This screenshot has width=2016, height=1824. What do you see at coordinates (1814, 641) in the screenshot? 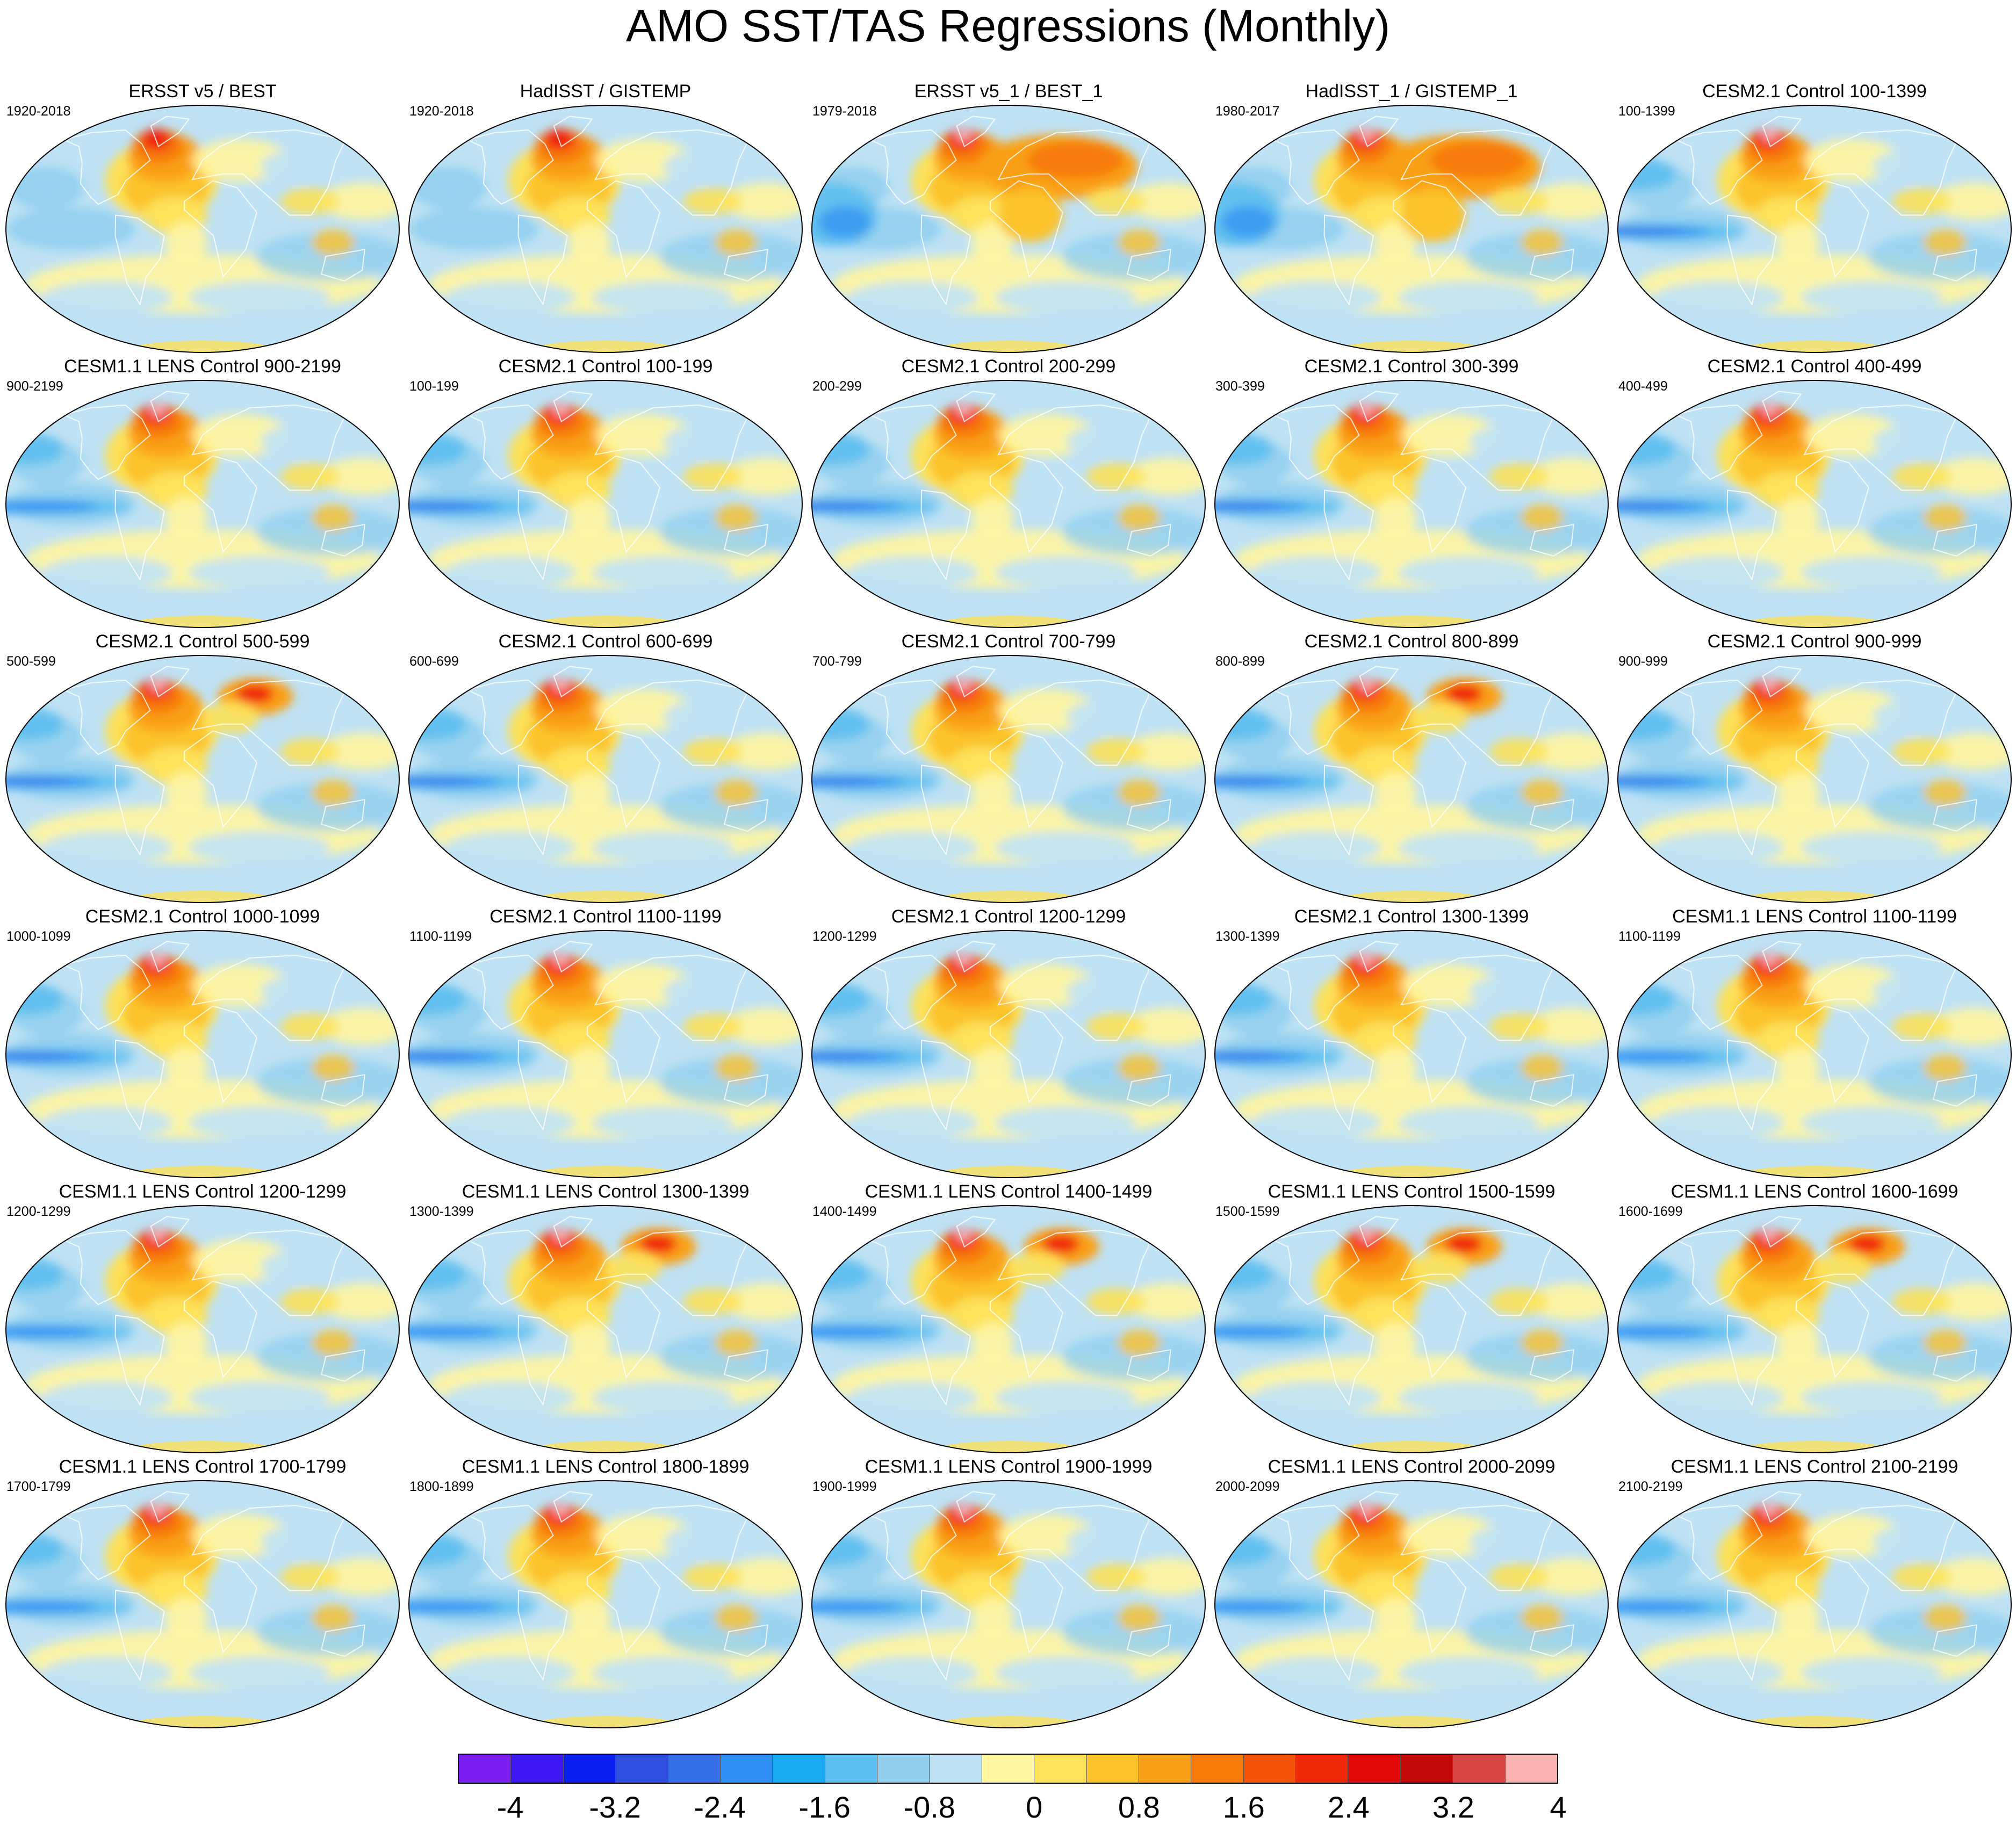
I see `panel-title: CESM2.1 Control 900-999` at bounding box center [1814, 641].